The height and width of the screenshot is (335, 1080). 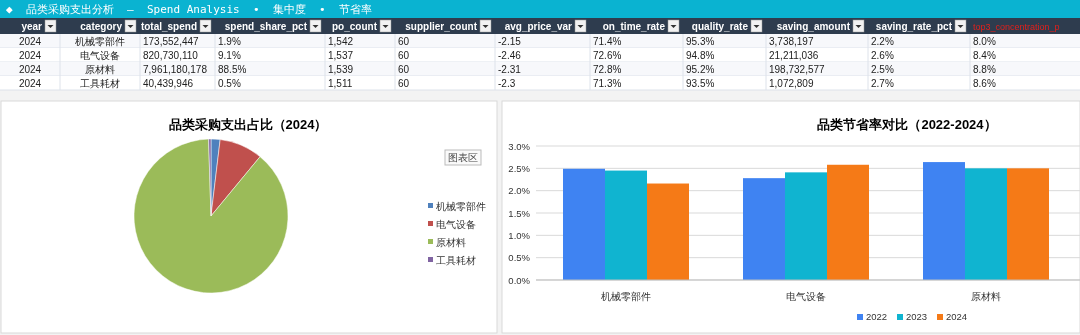 What do you see at coordinates (101, 26) in the screenshot?
I see `category-label: category` at bounding box center [101, 26].